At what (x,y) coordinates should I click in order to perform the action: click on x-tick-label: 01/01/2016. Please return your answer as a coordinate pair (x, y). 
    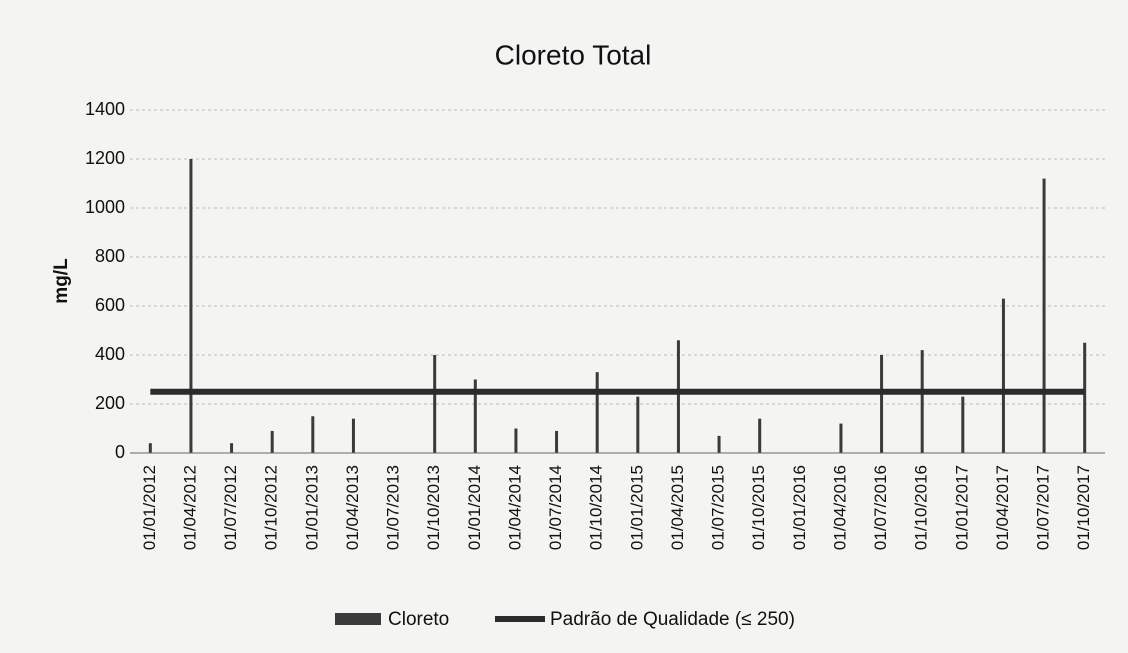
    Looking at the image, I should click on (799, 507).